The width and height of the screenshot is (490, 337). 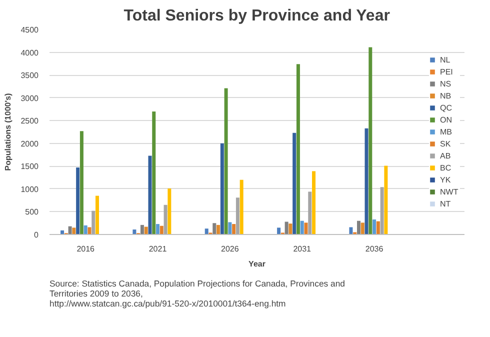 What do you see at coordinates (30, 143) in the screenshot?
I see `y-tick-label: 2000` at bounding box center [30, 143].